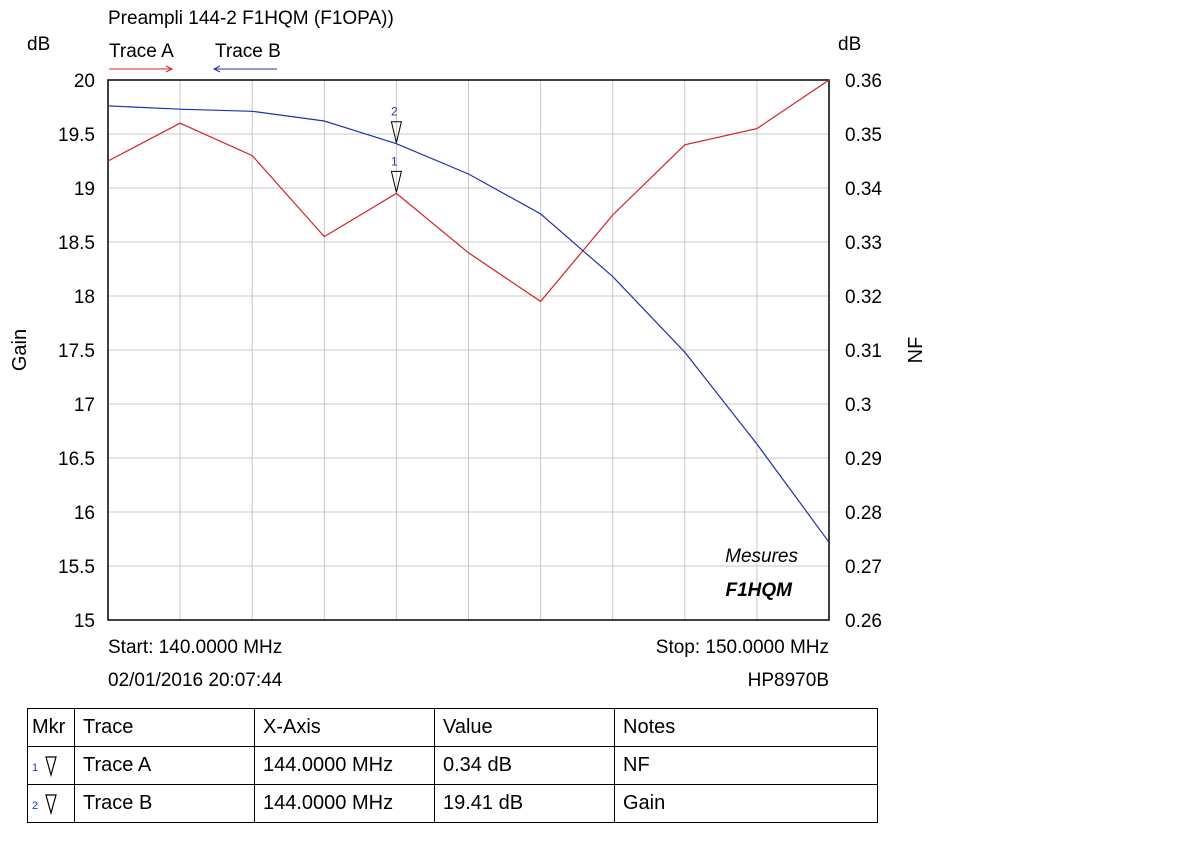 The width and height of the screenshot is (1200, 860). What do you see at coordinates (84, 189) in the screenshot?
I see `left-axis-tick-label: 19` at bounding box center [84, 189].